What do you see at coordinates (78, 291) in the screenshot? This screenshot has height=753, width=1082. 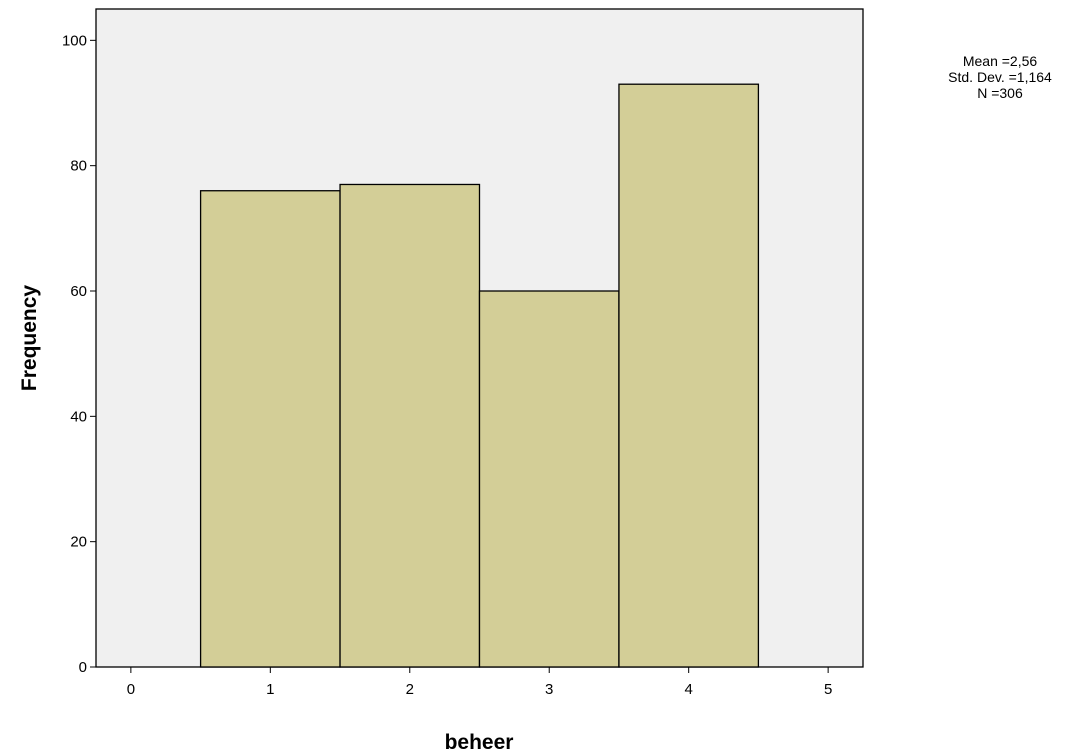 I see `y-tick-label: 60` at bounding box center [78, 291].